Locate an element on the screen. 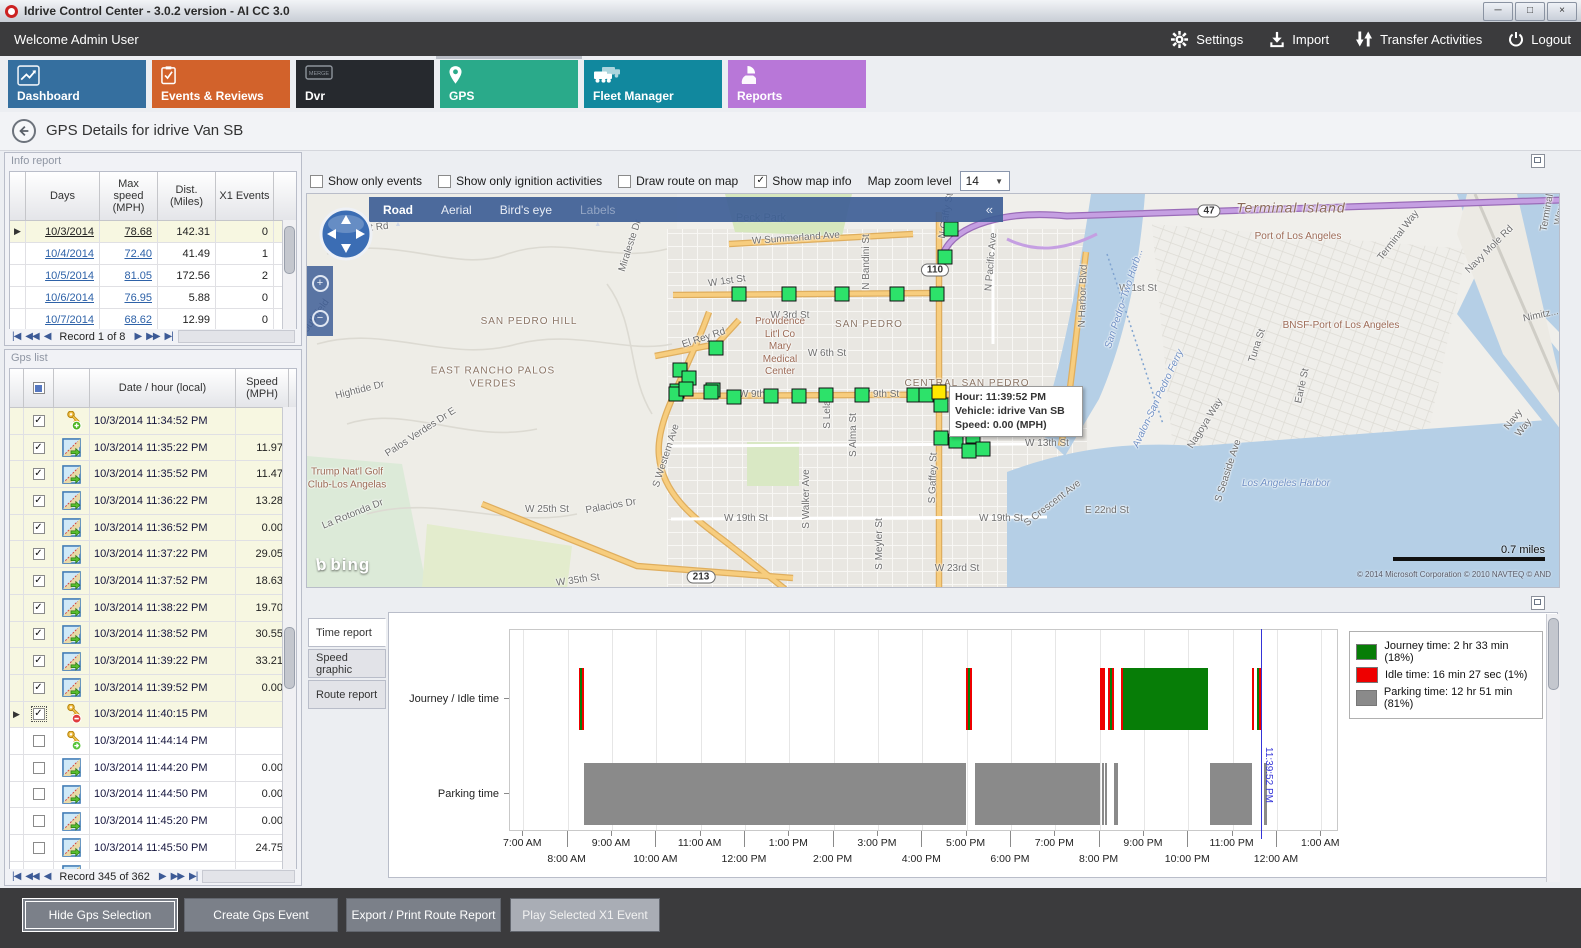 The width and height of the screenshot is (1581, 948). day-cell: 10/5/2014 is located at coordinates (63, 275).